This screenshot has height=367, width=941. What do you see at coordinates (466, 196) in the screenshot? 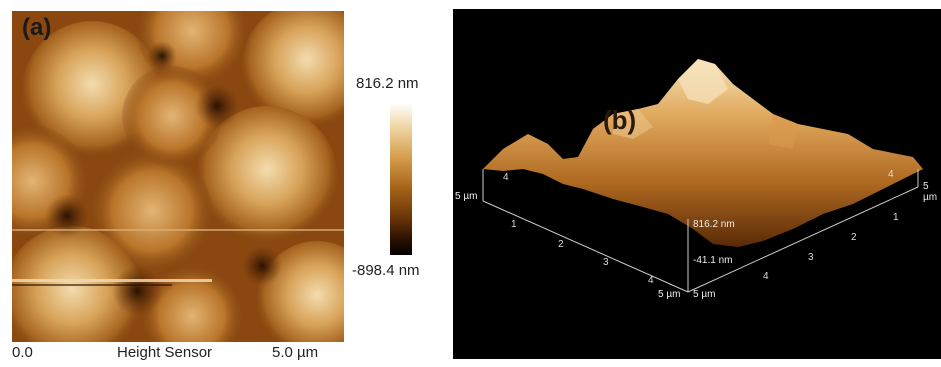
I see `left-axis-end-label: 5 µm` at bounding box center [466, 196].